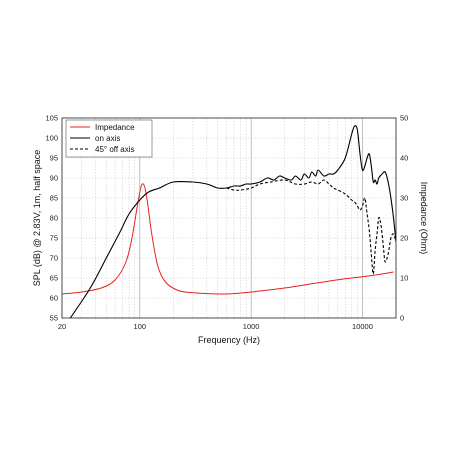 This screenshot has height=458, width=458. I want to click on left-y-tick-label: 95, so click(54, 158).